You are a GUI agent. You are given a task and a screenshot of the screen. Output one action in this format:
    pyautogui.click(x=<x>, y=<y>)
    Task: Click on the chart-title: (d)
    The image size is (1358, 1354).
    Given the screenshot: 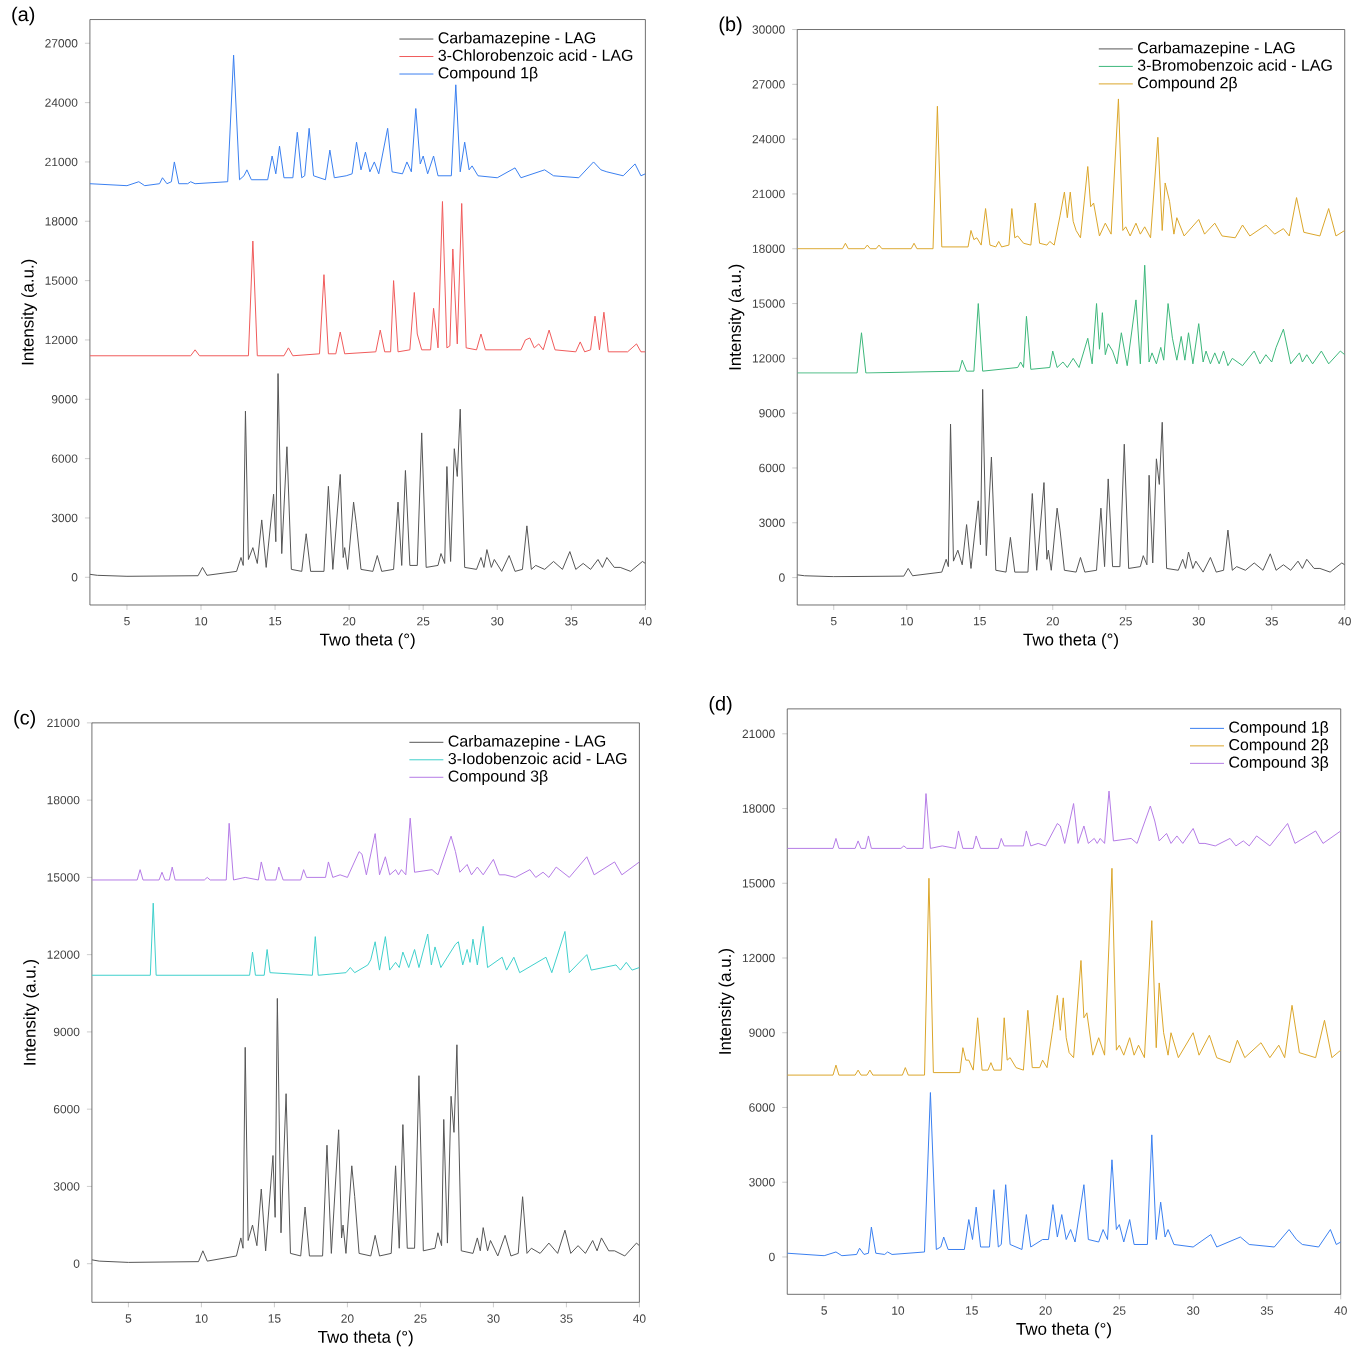 What is the action you would take?
    pyautogui.click(x=720, y=705)
    